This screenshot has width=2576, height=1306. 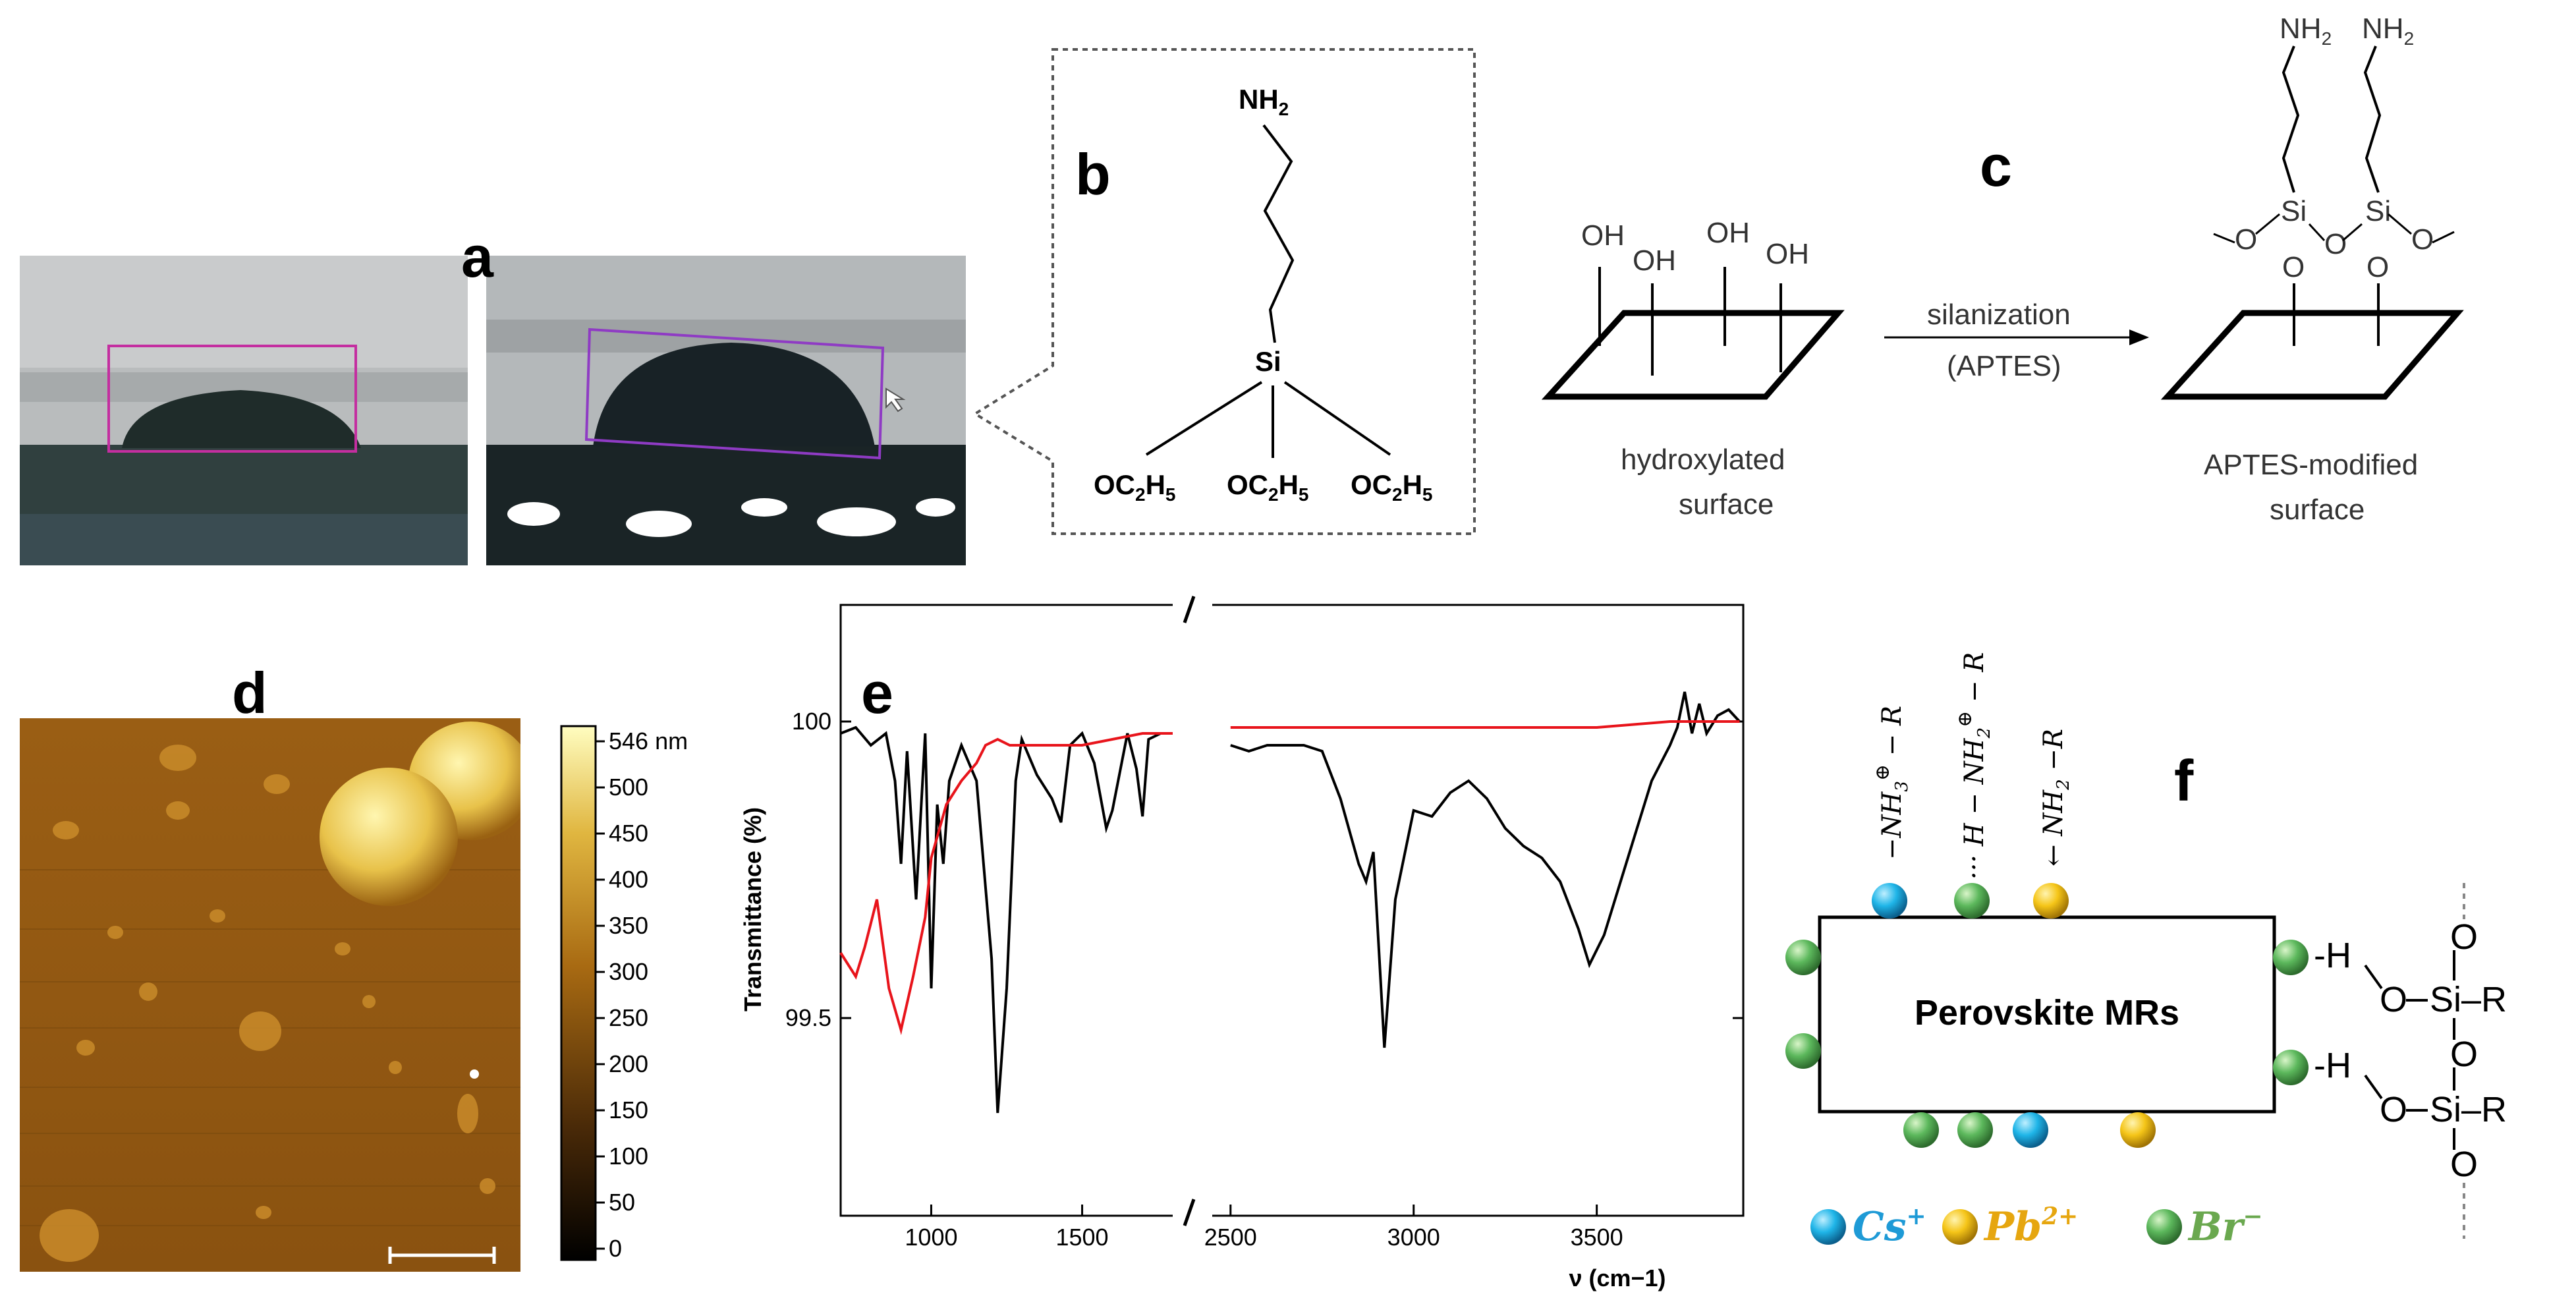 I want to click on panel-d: d, so click(x=354, y=980).